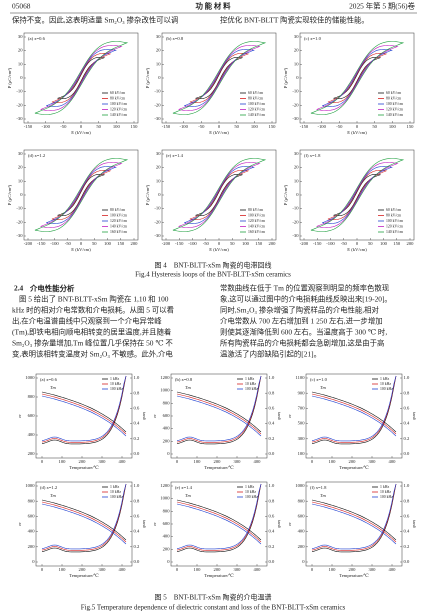 The width and height of the screenshot is (427, 615). Describe the element at coordinates (167, 428) in the screenshot. I see `y-tick-label: 400` at that location.